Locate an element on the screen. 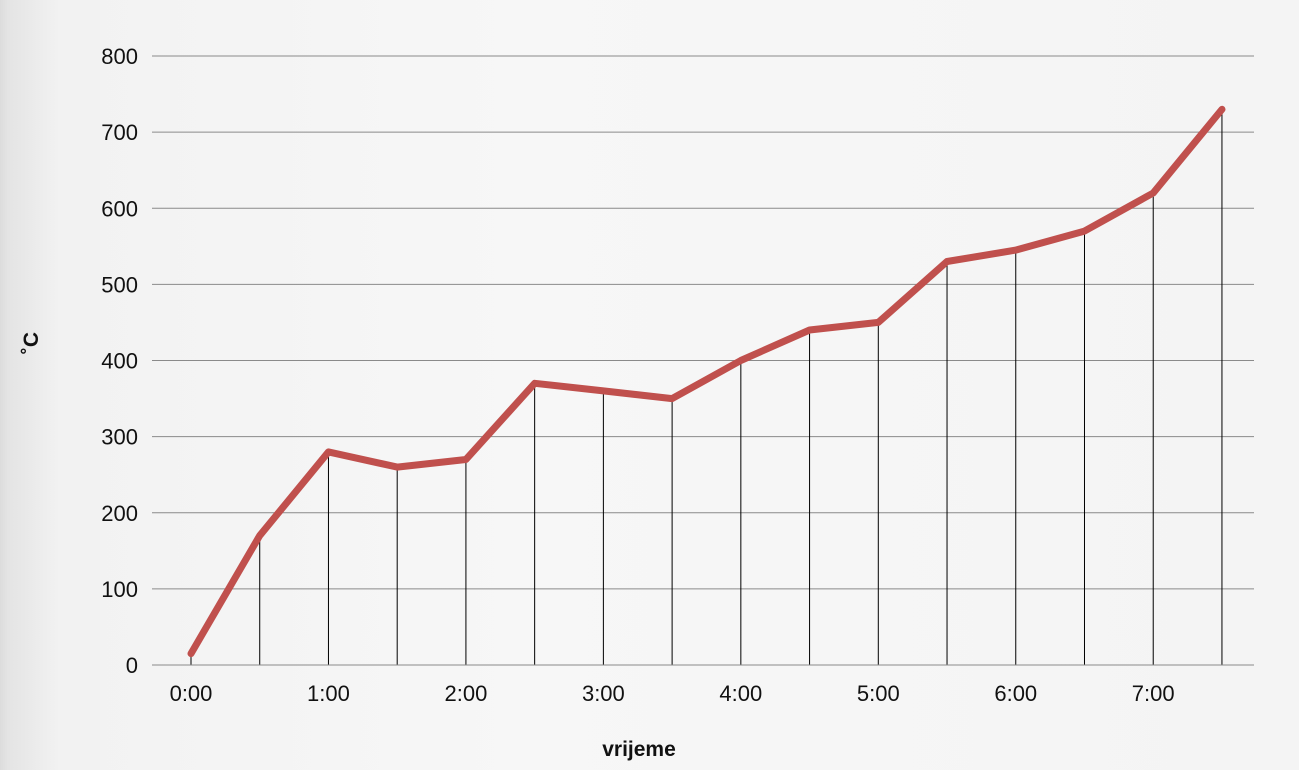 The width and height of the screenshot is (1299, 770). y-tick-label-600: 600 is located at coordinates (119, 208).